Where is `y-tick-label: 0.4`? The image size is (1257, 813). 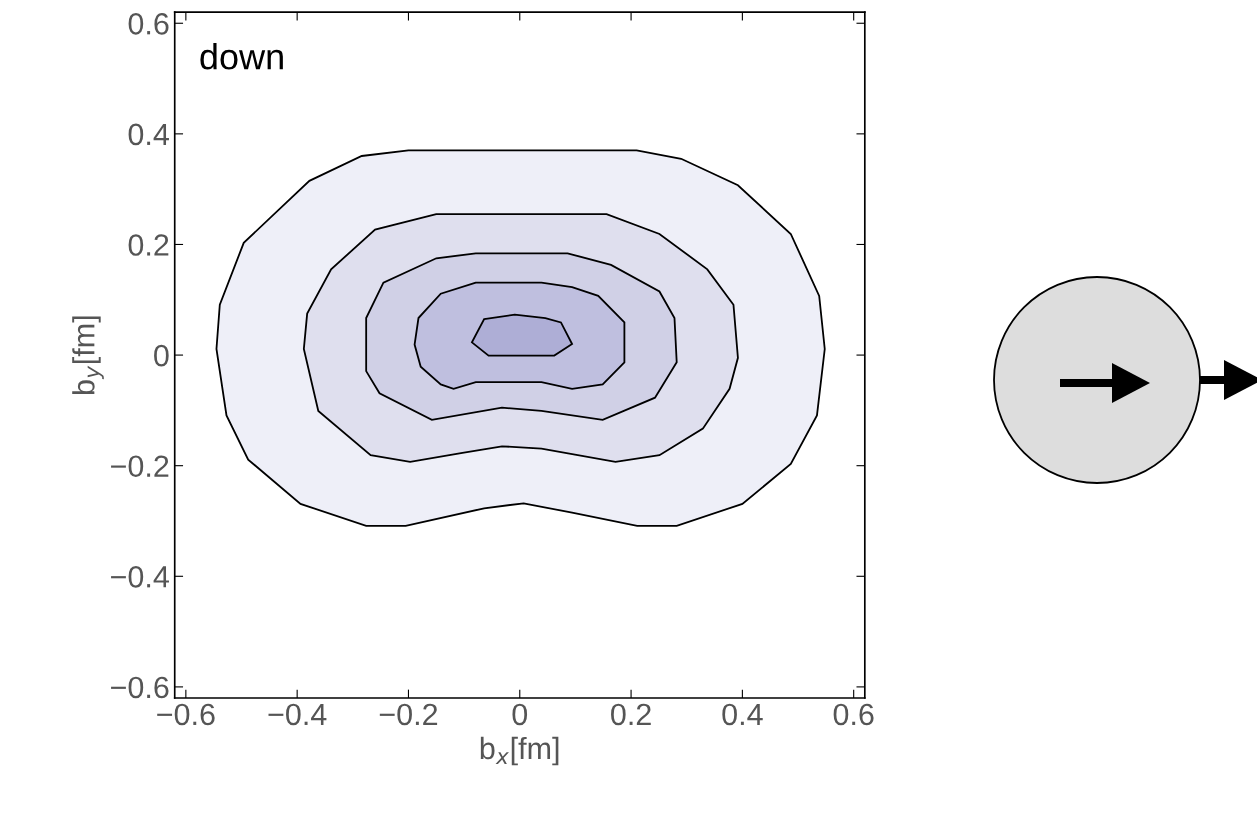 y-tick-label: 0.4 is located at coordinates (148, 134).